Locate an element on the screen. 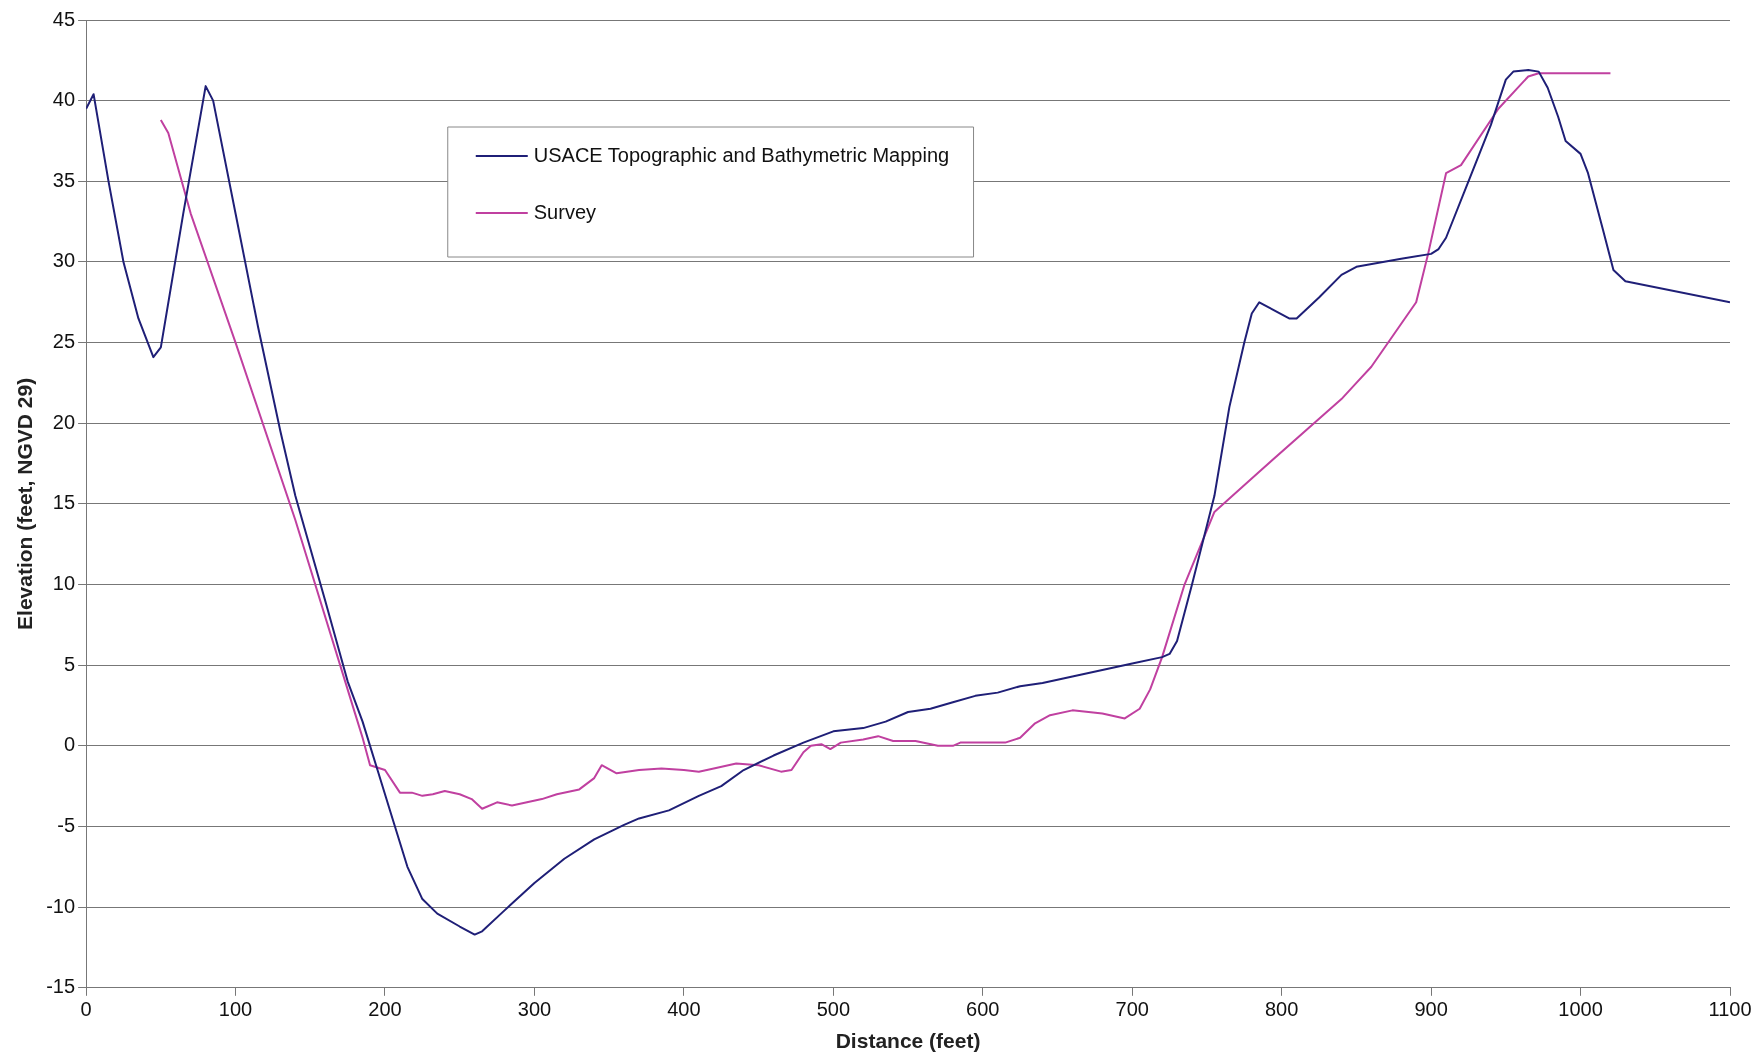  y-tick-label: 20 is located at coordinates (64, 421).